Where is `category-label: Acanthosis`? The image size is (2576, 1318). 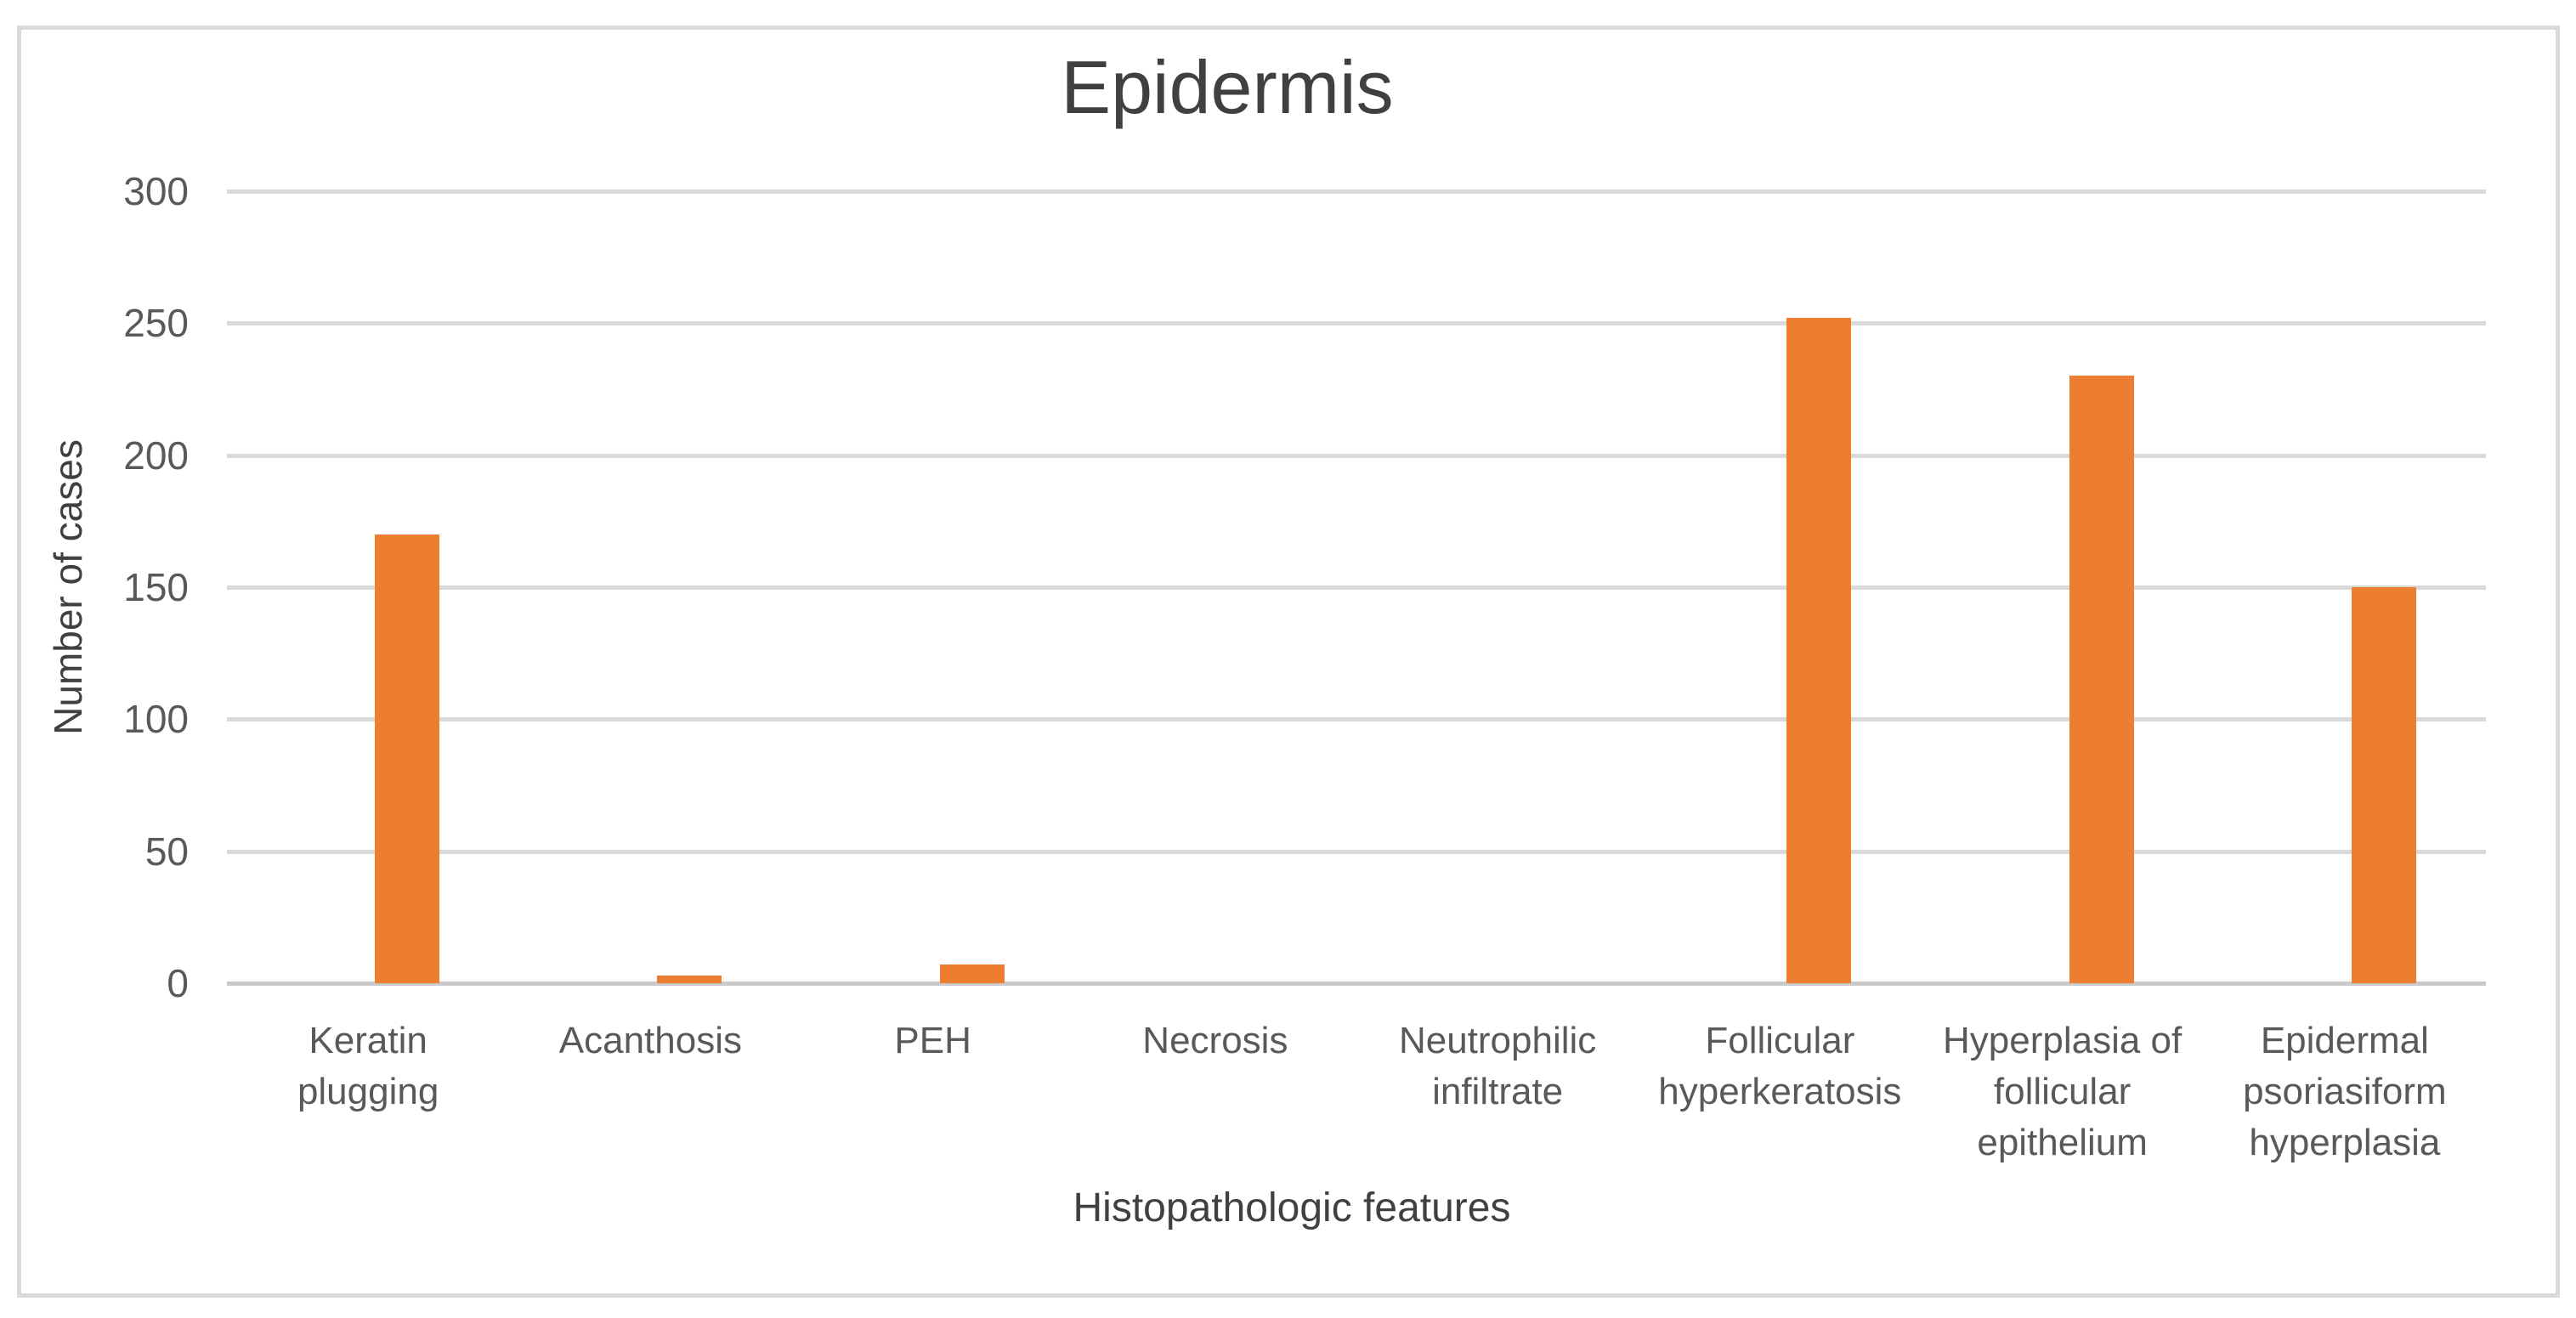 category-label: Acanthosis is located at coordinates (650, 1040).